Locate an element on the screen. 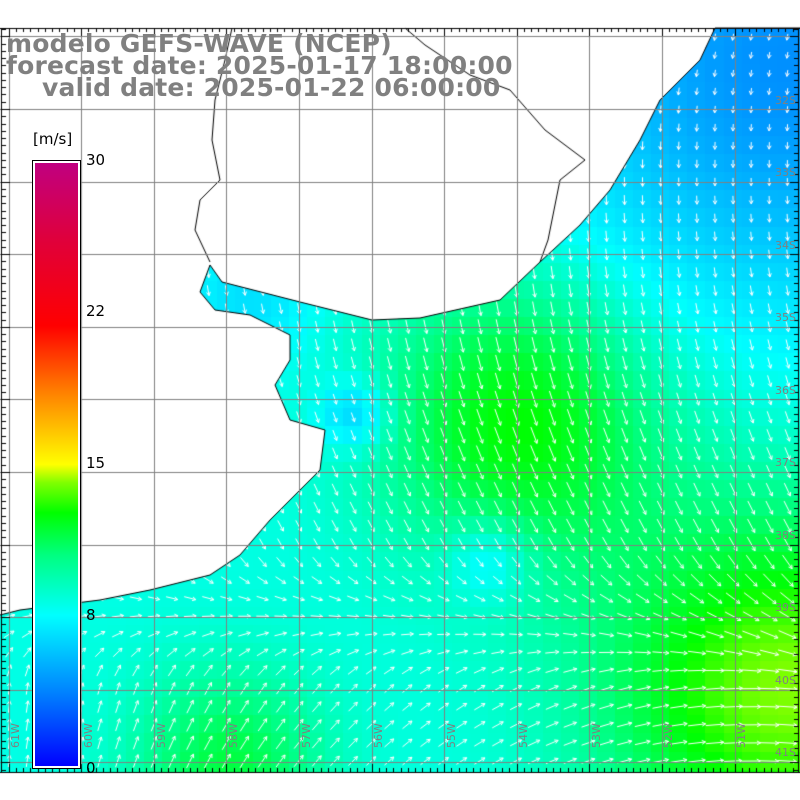  colorbar-tick: 0 is located at coordinates (91, 768).